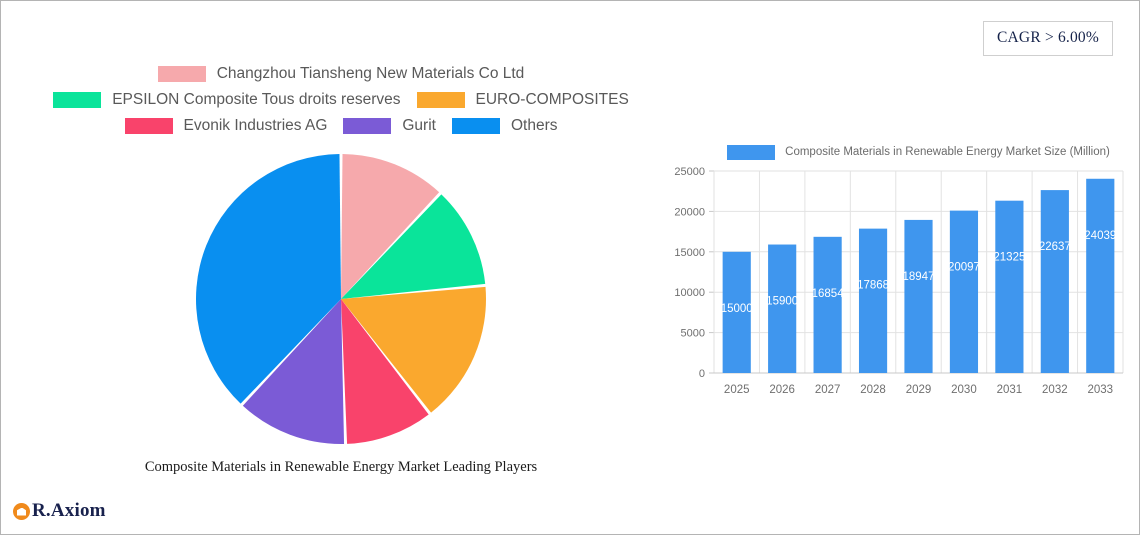 The height and width of the screenshot is (535, 1140). What do you see at coordinates (1055, 247) in the screenshot?
I see `bar-value-label: 22637` at bounding box center [1055, 247].